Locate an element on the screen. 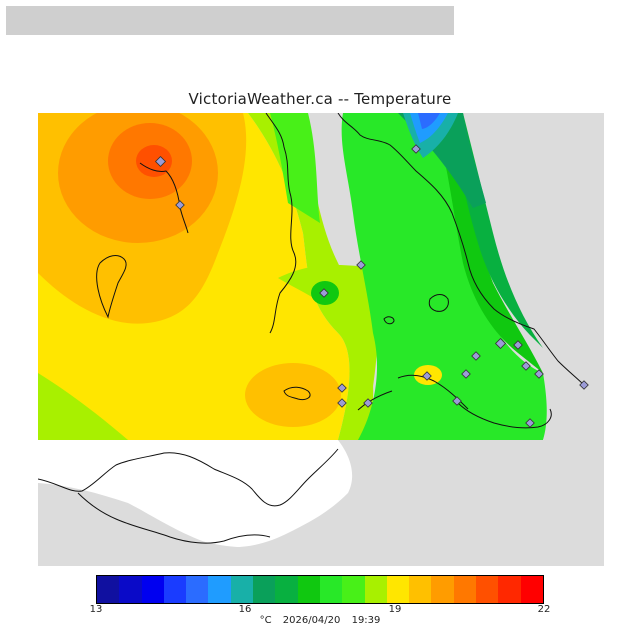 The image size is (640, 640). legend-tick-label: 13 is located at coordinates (96, 609).